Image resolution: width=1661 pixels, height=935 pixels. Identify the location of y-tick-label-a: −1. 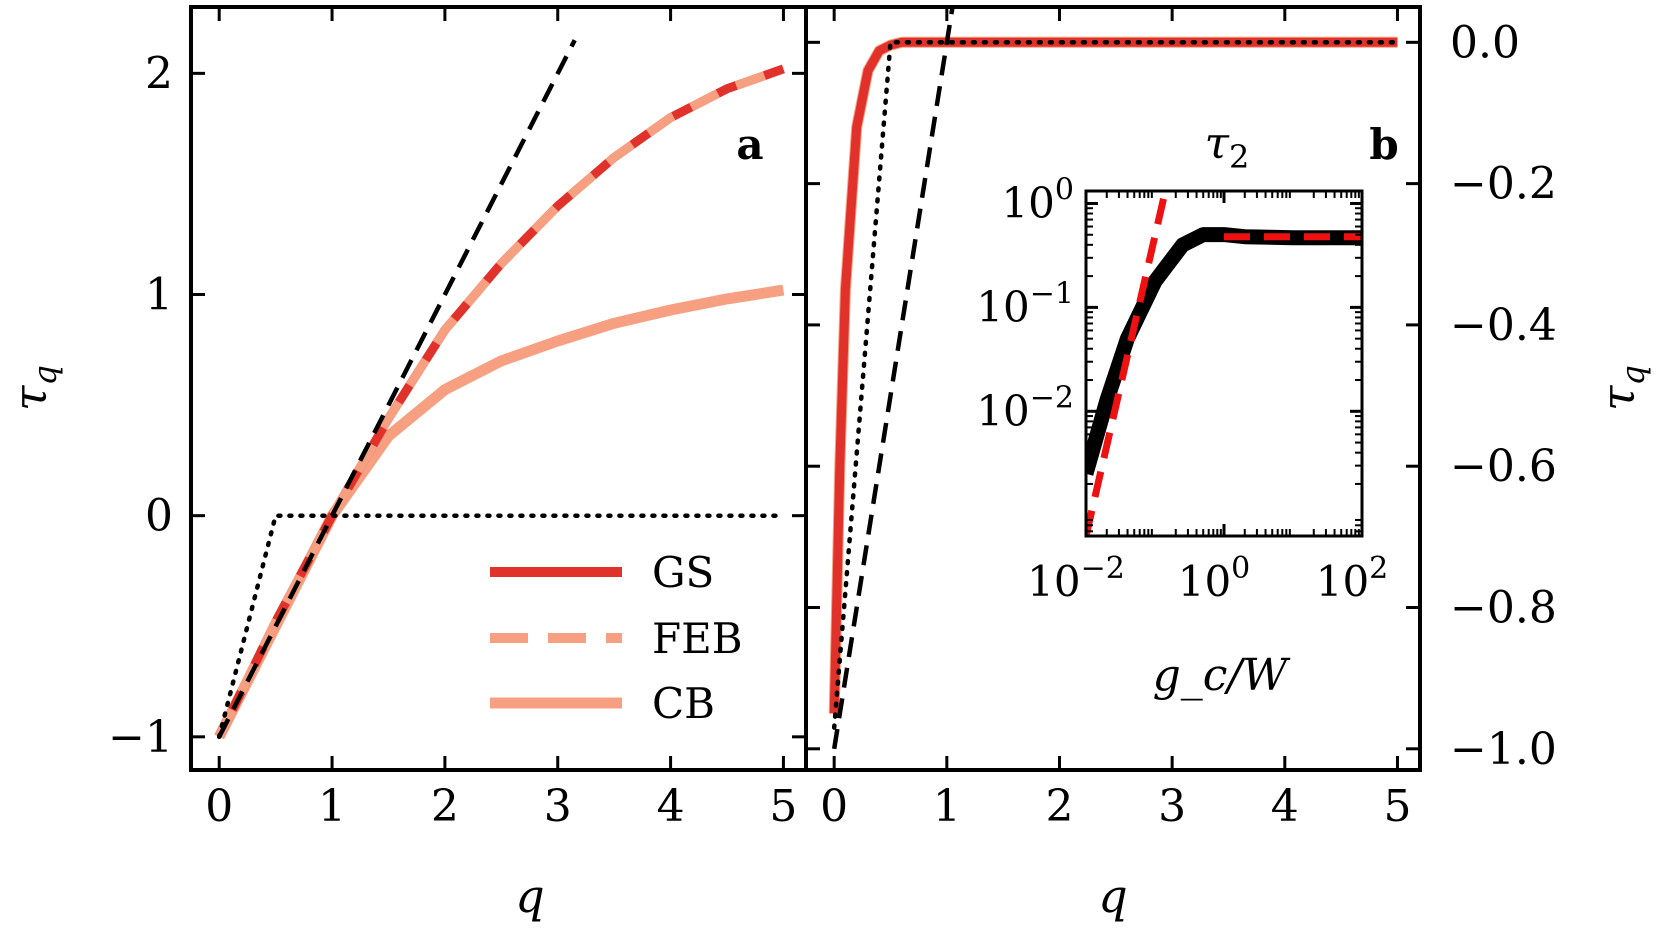
(140, 737).